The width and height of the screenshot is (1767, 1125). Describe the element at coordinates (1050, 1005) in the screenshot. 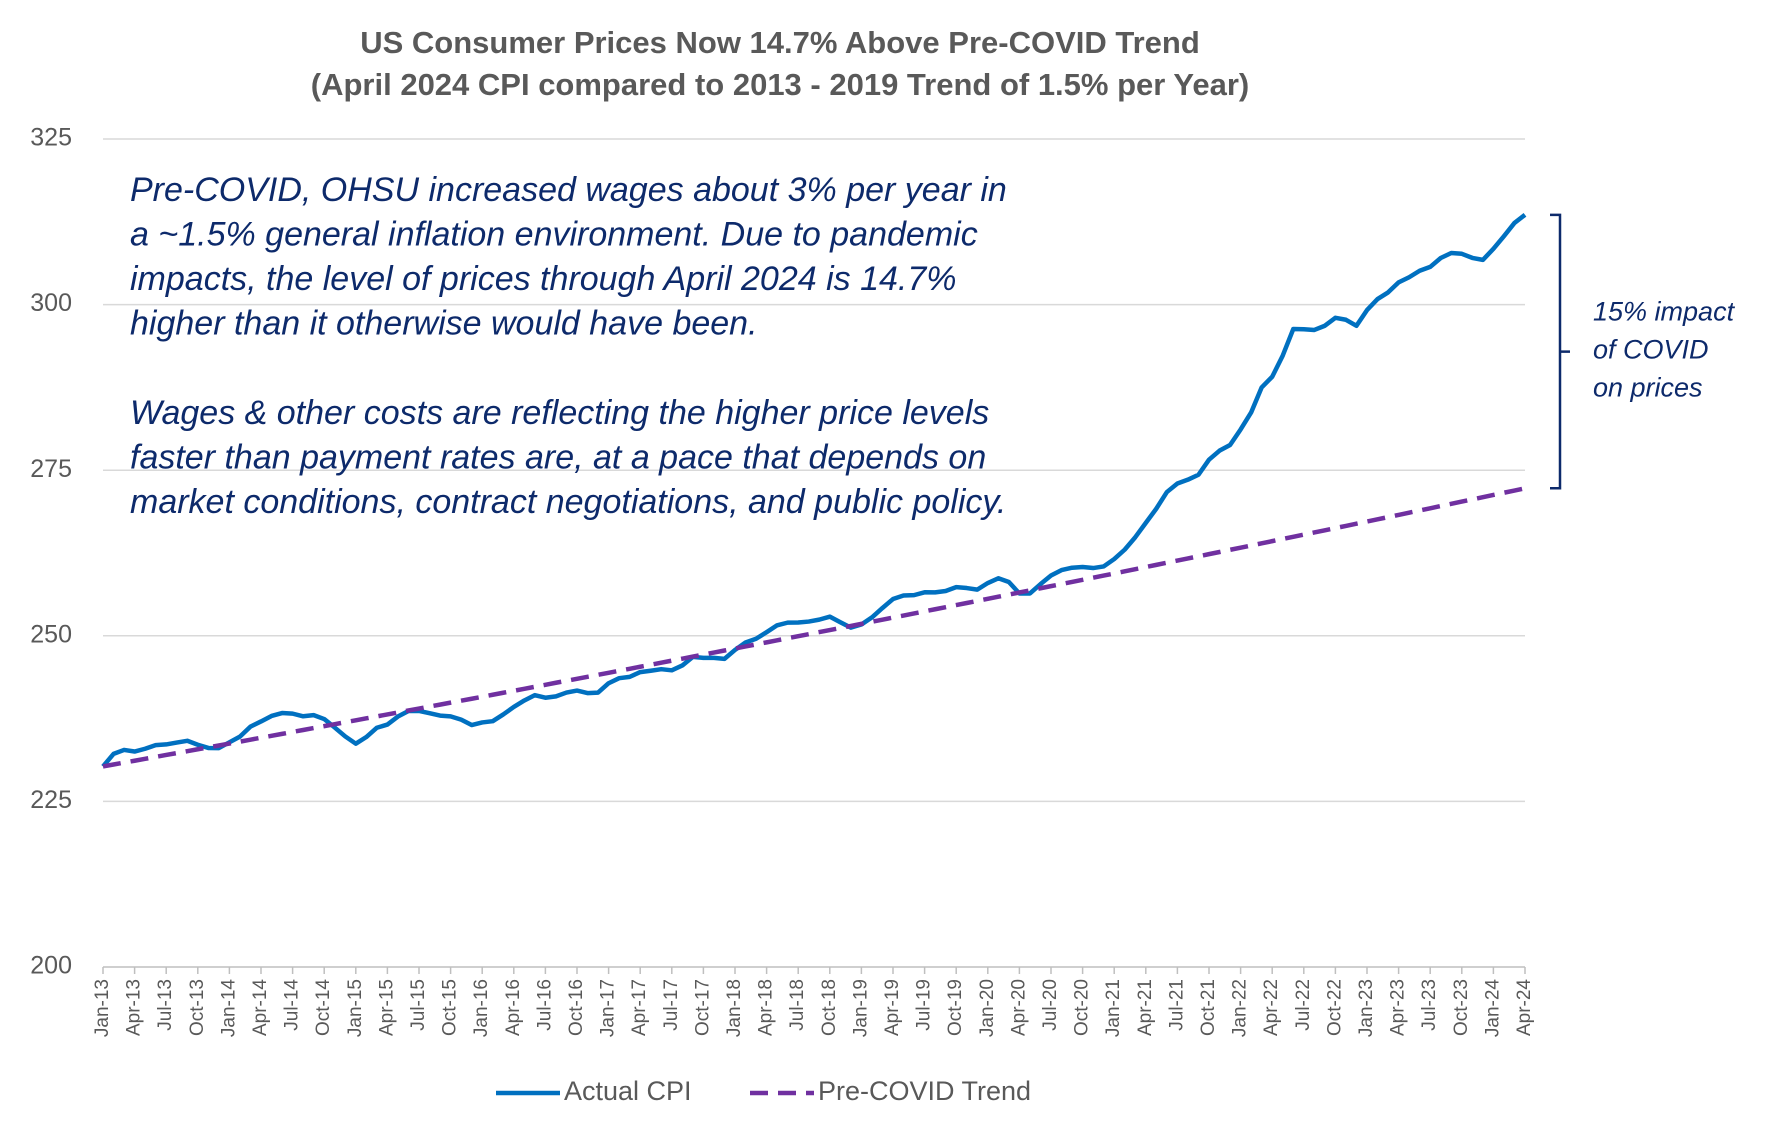

I see `x-tick-label: Jul-20` at that location.